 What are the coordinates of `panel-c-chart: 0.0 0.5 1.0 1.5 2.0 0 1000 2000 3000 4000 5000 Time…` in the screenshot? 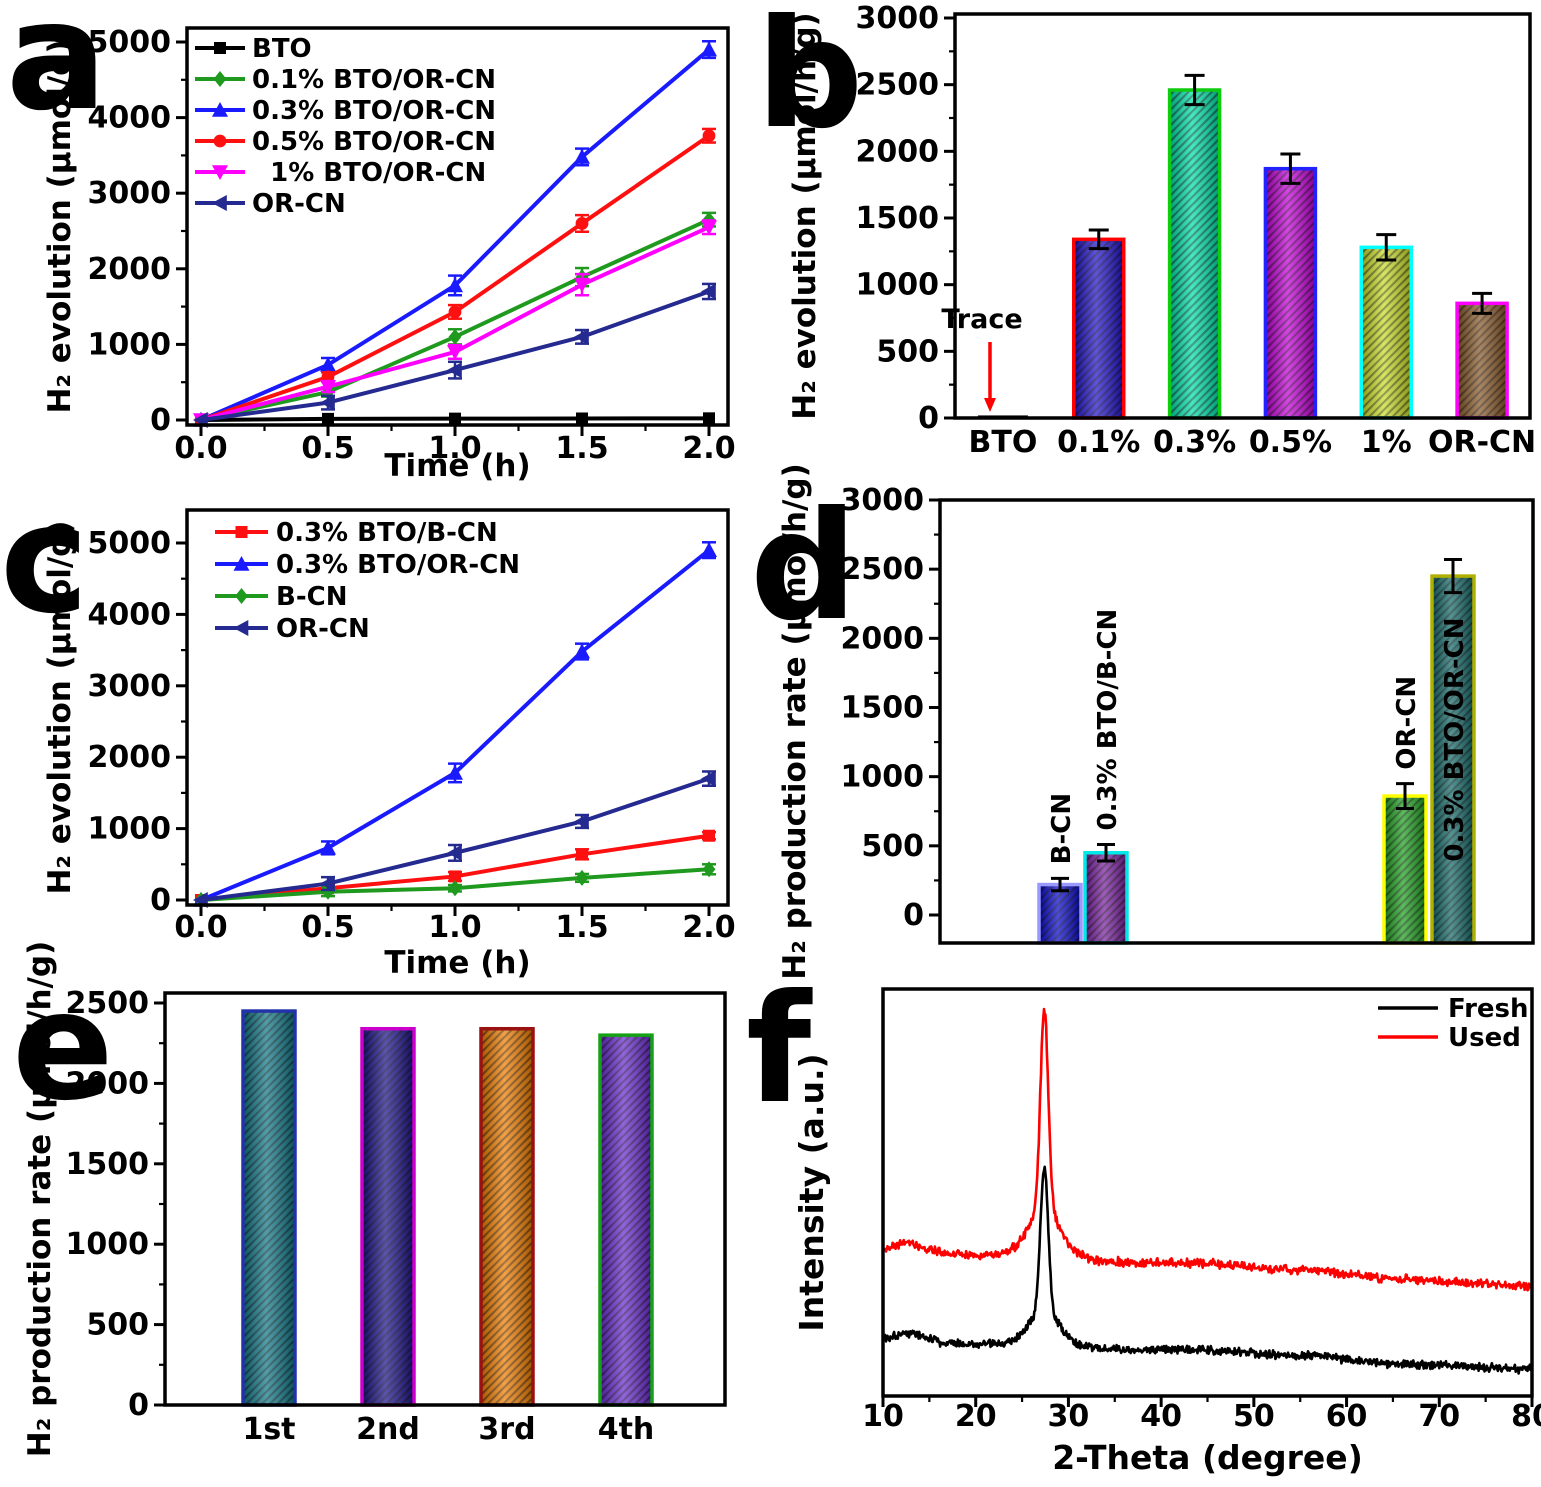 It's located at (389, 744).